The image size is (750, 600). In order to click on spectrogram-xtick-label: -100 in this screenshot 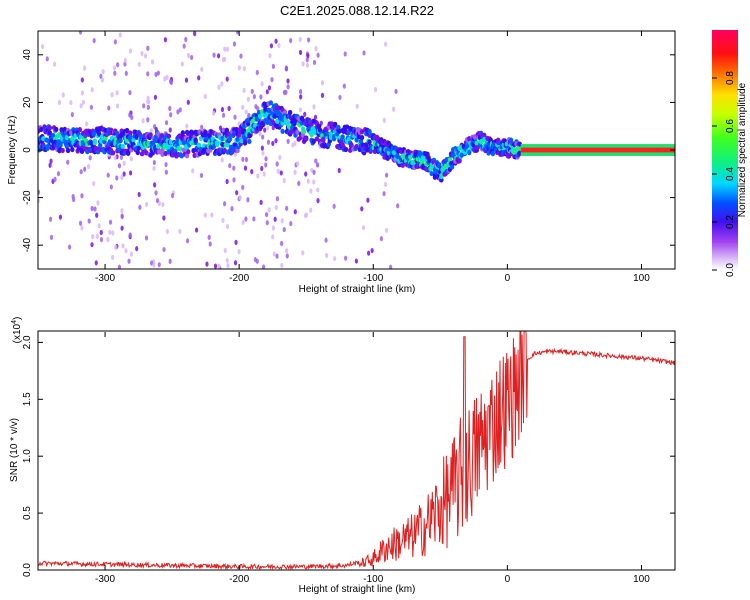, I will do `click(373, 278)`.